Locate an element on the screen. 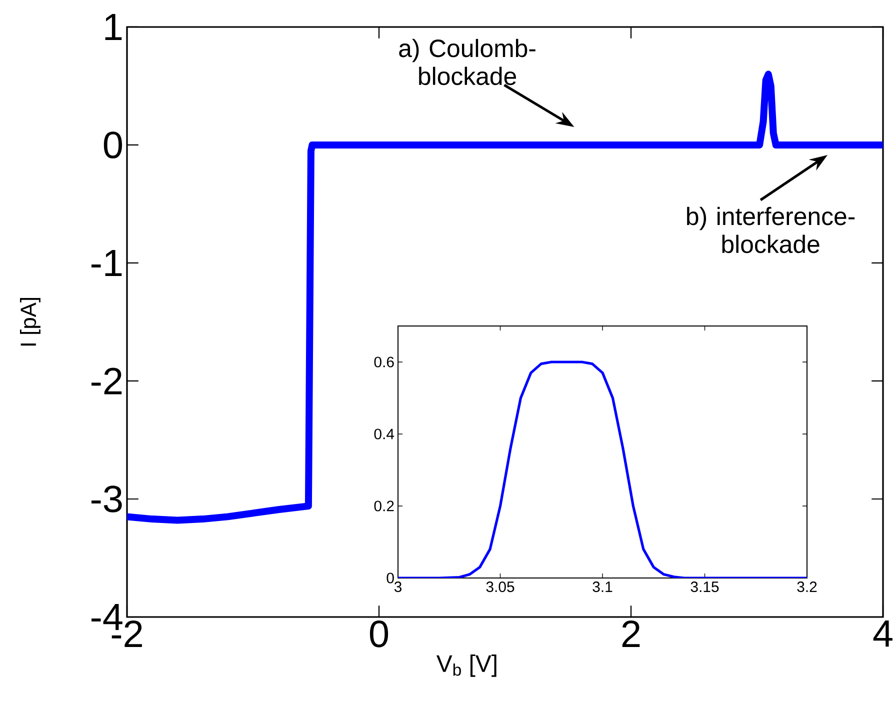 Image resolution: width=895 pixels, height=704 pixels. x-tick-label: 4 is located at coordinates (882, 633).